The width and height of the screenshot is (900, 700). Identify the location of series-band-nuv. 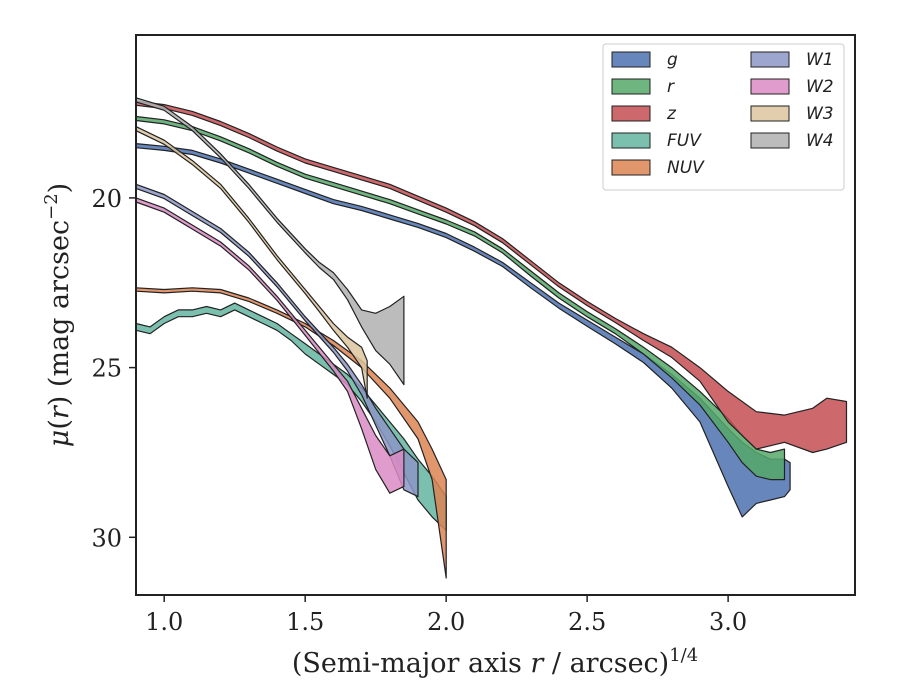
(291, 433).